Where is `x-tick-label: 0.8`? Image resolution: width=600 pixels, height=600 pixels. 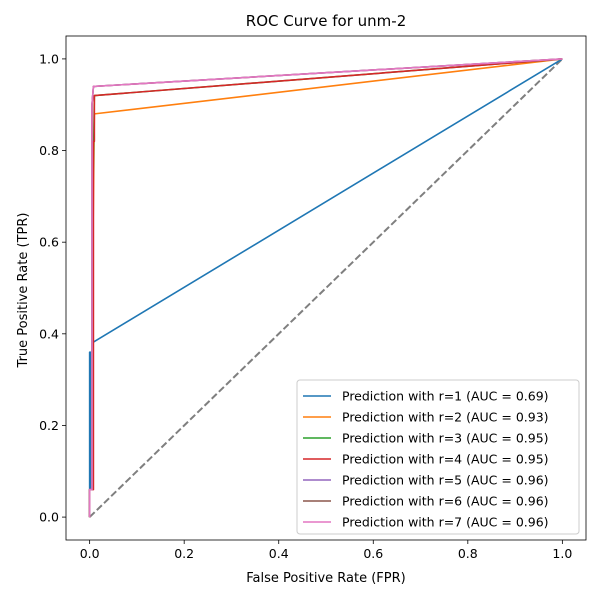
x-tick-label: 0.8 is located at coordinates (468, 553).